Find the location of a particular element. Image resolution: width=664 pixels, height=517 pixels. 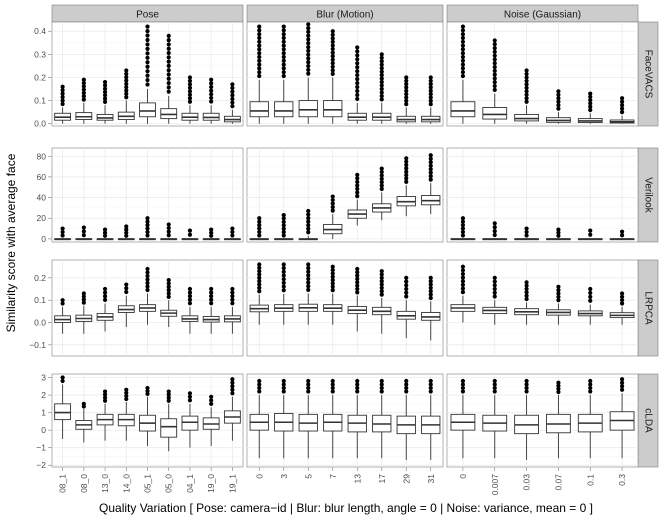

boxplot-facevacs-0.1 is located at coordinates (590, 107).